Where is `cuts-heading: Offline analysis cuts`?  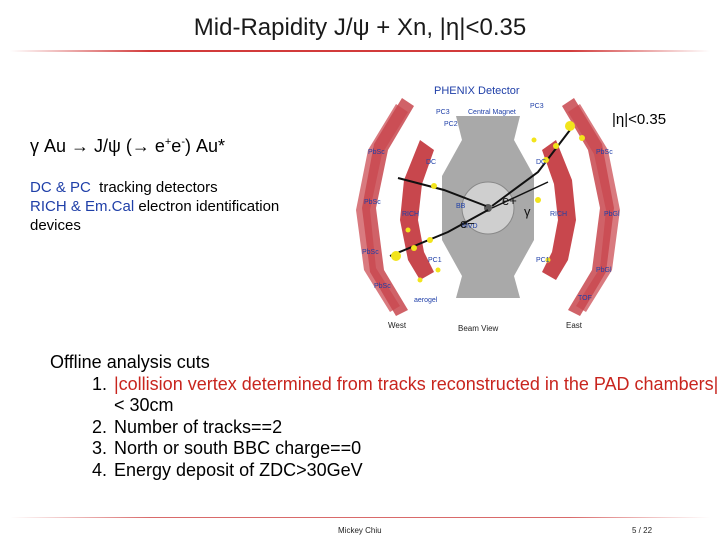
cuts-heading: Offline analysis cuts is located at coordinates (130, 362).